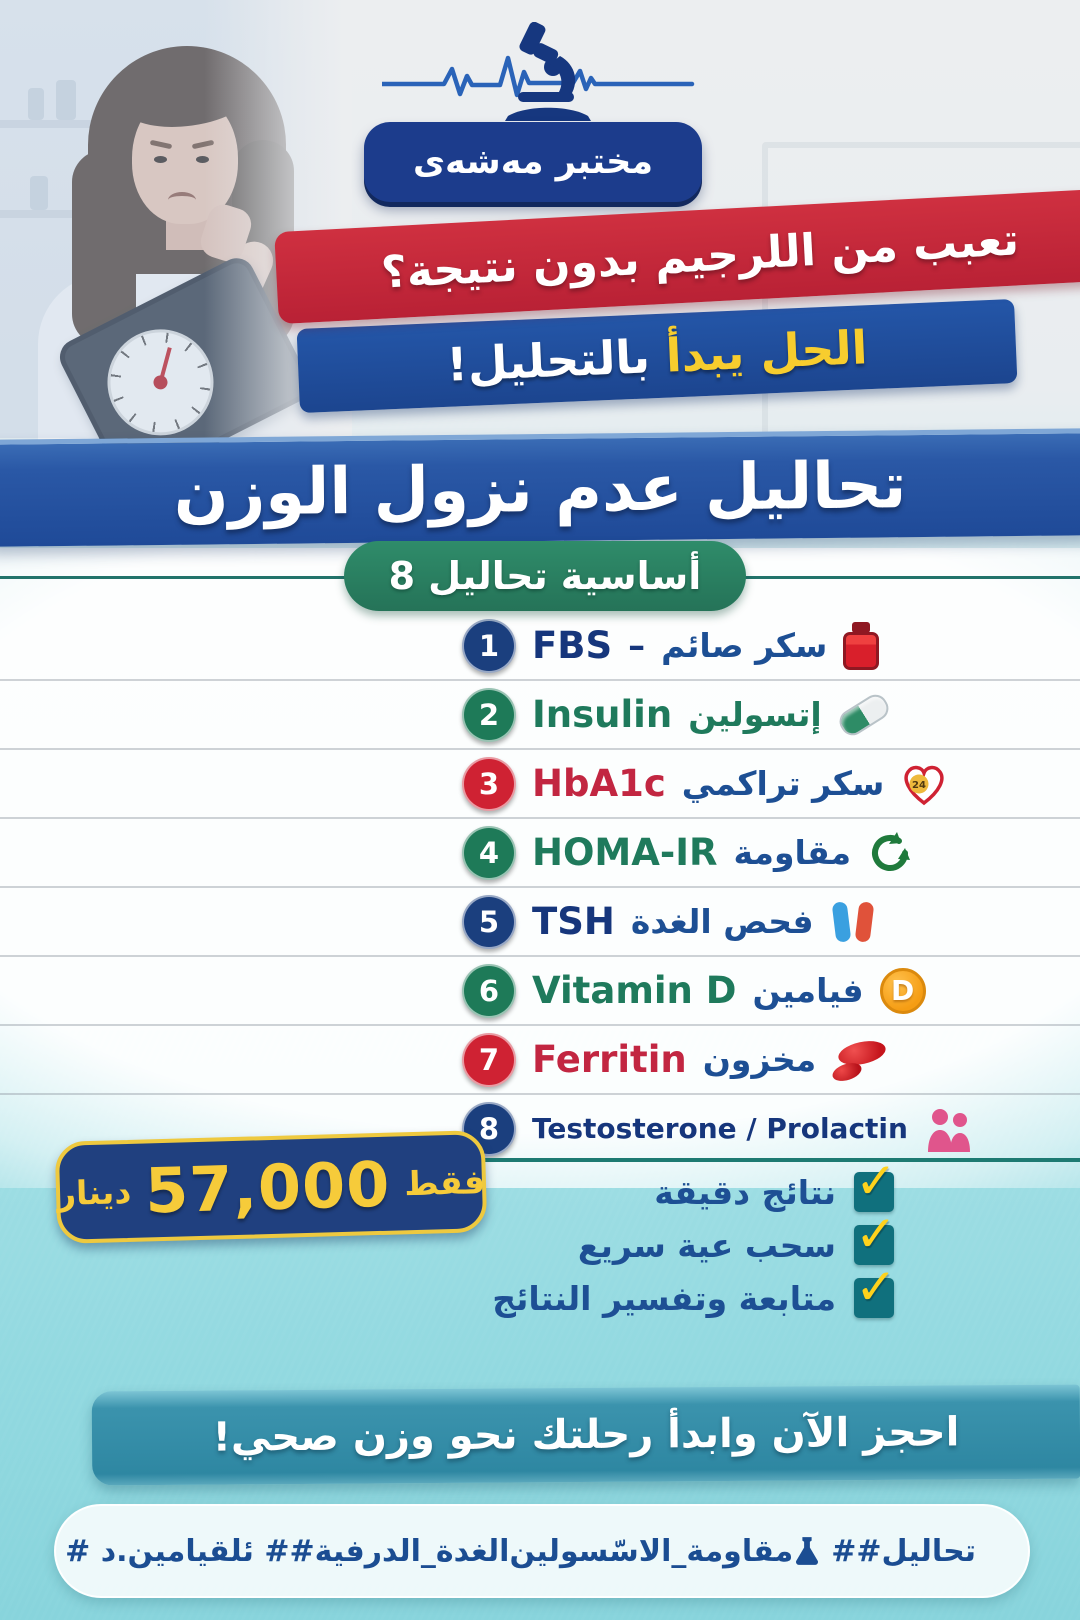 This screenshot has height=1620, width=1080. What do you see at coordinates (489, 645) in the screenshot?
I see `number-badge: 1` at bounding box center [489, 645].